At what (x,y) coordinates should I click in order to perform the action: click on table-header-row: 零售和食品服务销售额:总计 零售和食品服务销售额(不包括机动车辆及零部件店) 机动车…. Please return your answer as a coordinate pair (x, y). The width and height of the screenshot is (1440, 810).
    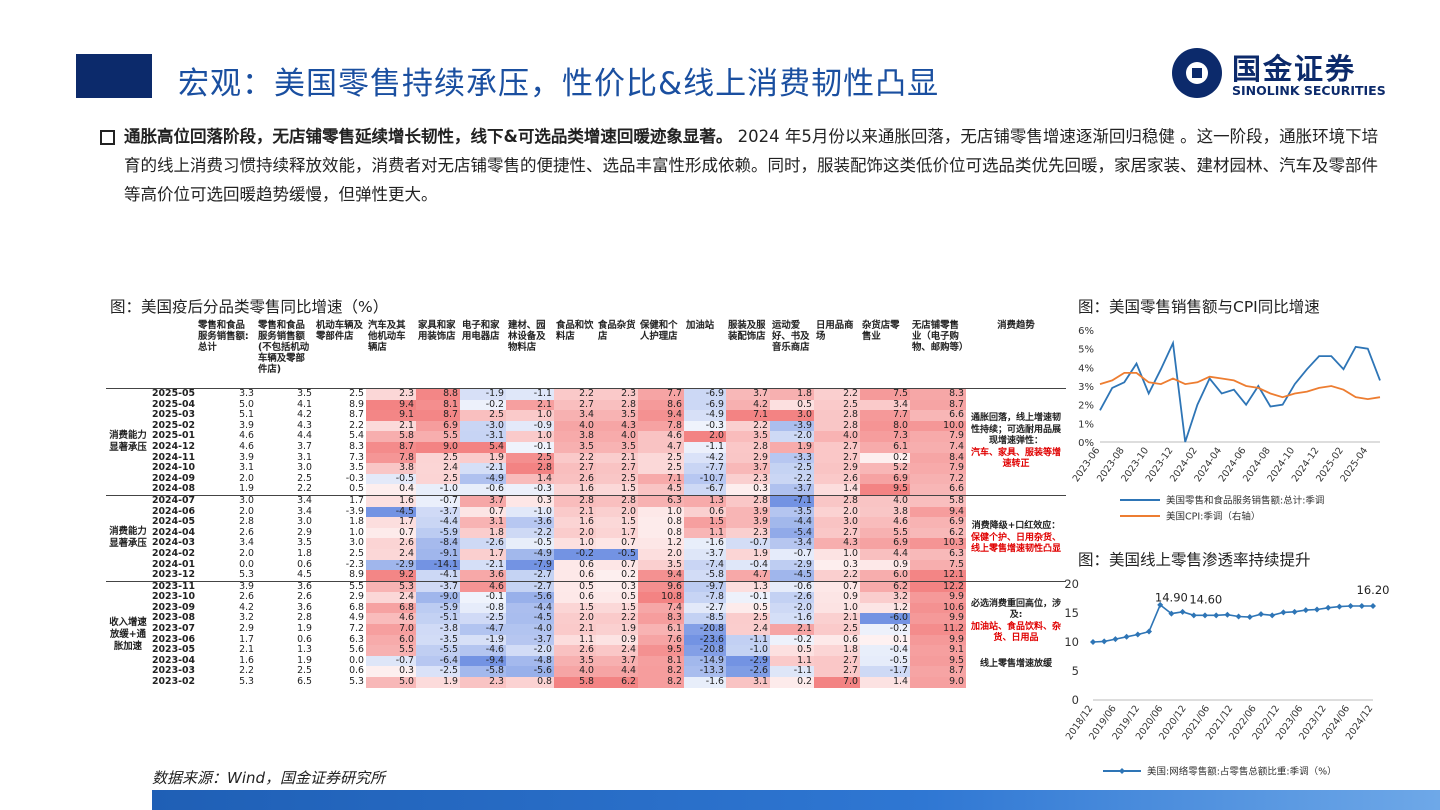
    Looking at the image, I should click on (586, 353).